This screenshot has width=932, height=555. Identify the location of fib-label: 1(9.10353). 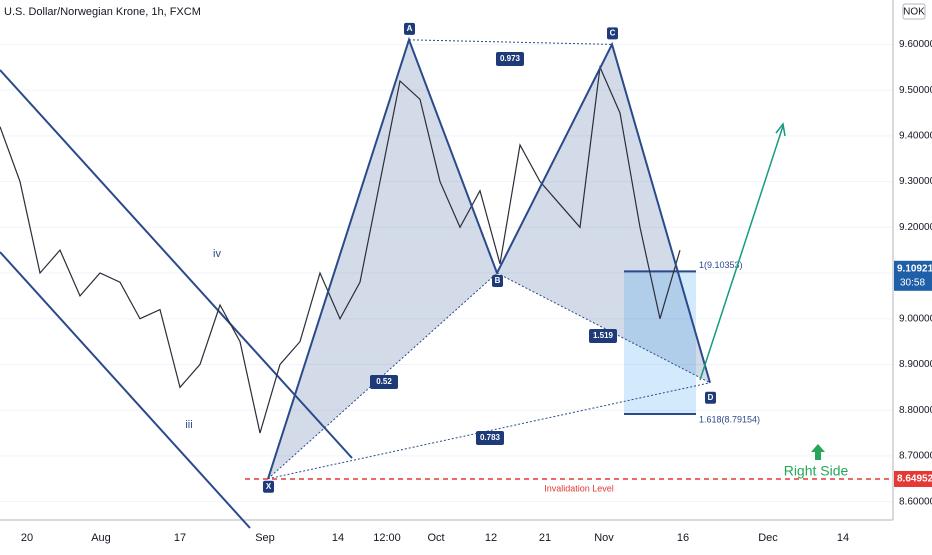
(721, 265).